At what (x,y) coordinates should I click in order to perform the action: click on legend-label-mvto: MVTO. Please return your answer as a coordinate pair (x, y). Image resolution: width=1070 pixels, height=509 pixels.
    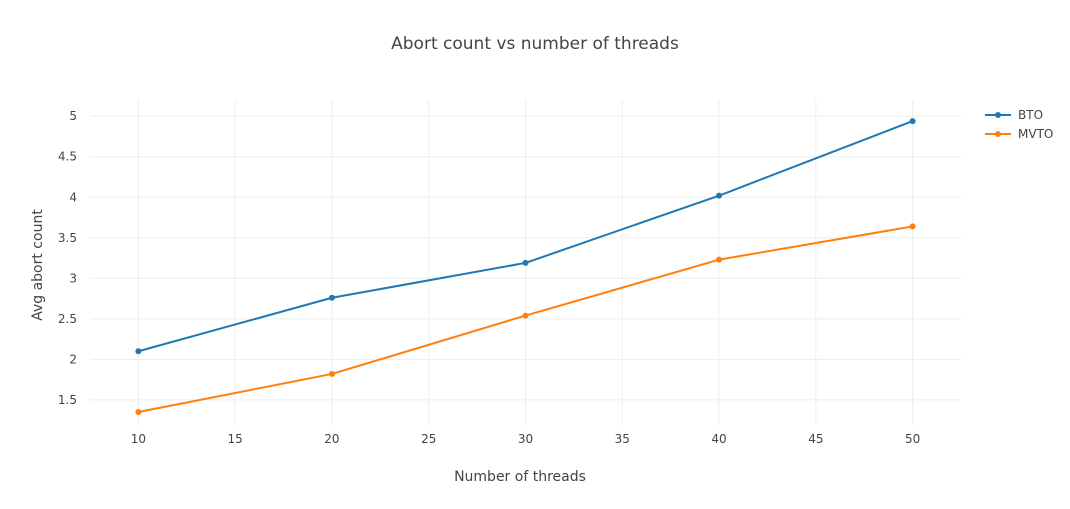
    Looking at the image, I should click on (1035, 134).